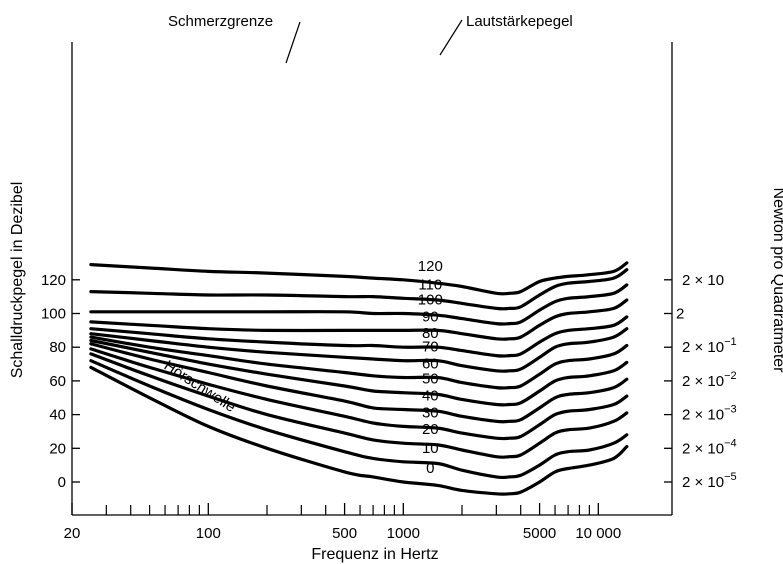 The height and width of the screenshot is (564, 783). I want to click on y2-tick-label: 2 × 10⁻⁵, so click(709, 481).